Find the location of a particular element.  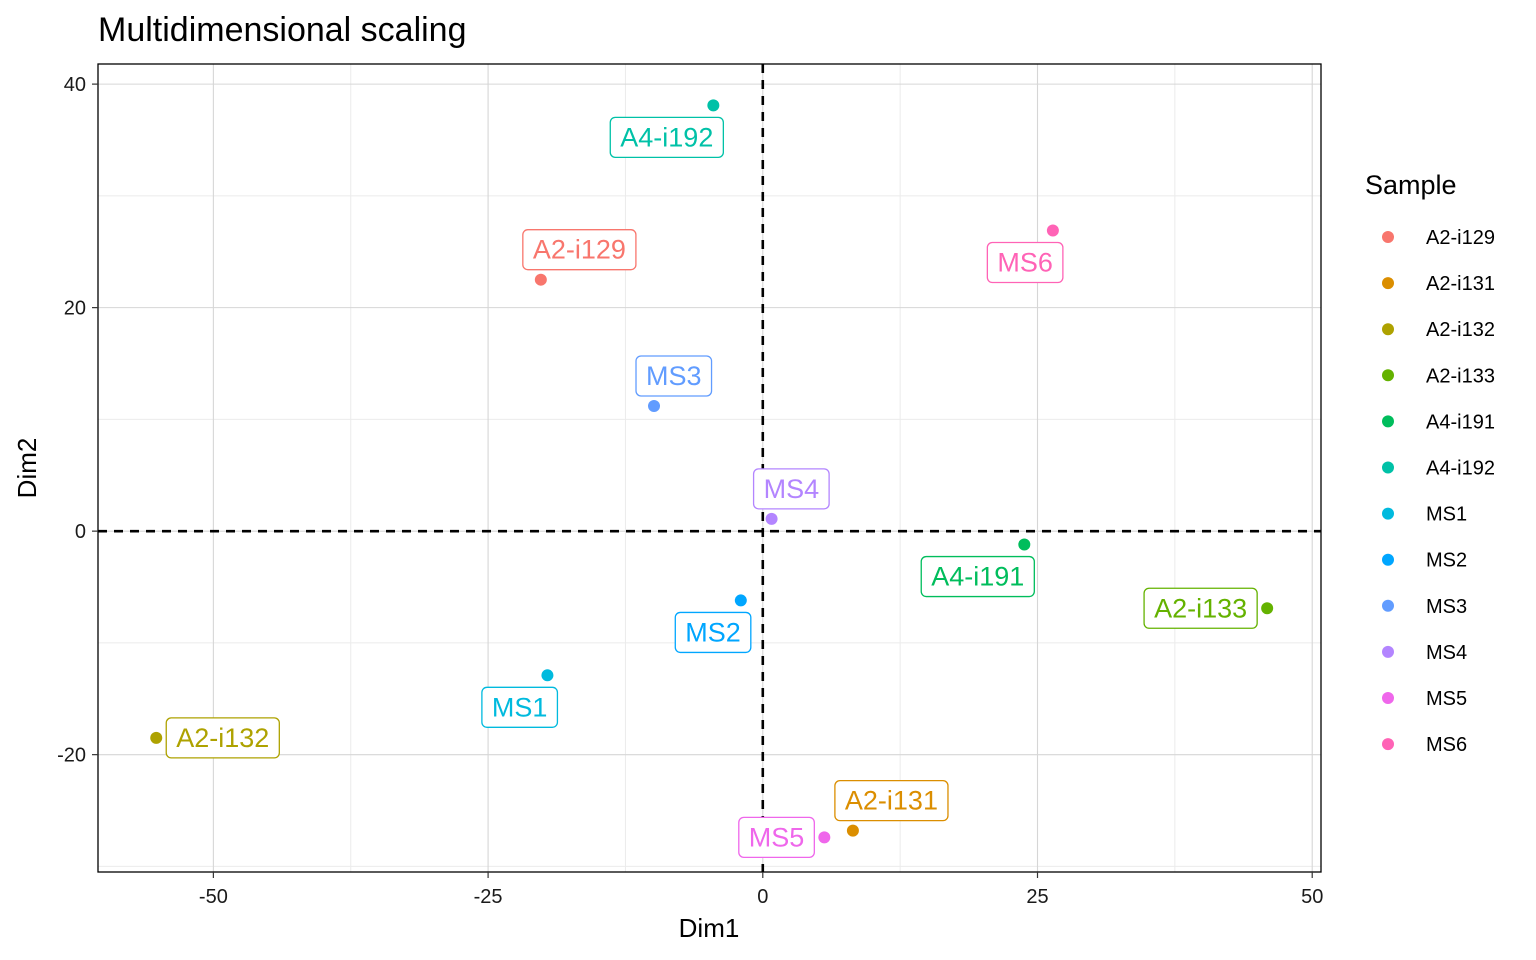

point-label-box-ms3 is located at coordinates (674, 376).